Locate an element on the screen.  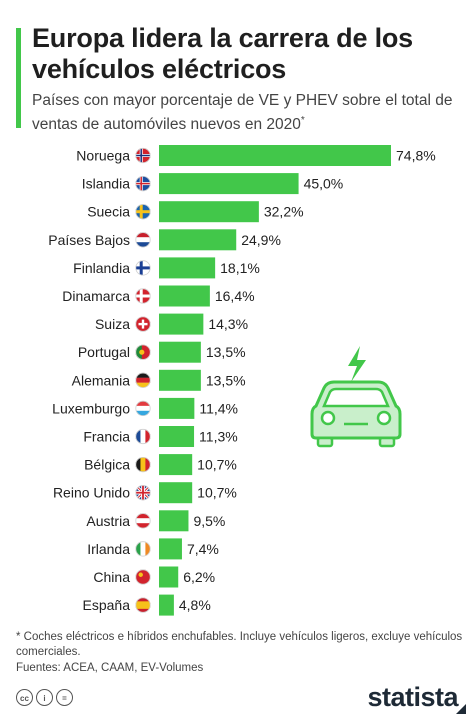
bar-row: Islandia 45,0% is located at coordinates (213, 184).